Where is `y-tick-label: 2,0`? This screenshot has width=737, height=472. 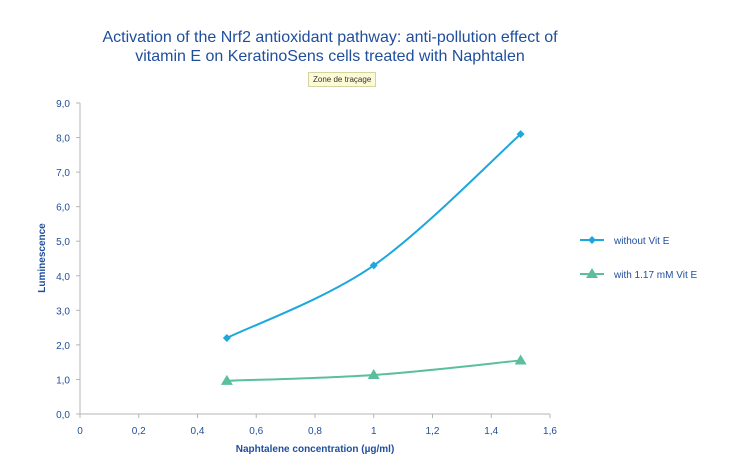 y-tick-label: 2,0 is located at coordinates (63, 346).